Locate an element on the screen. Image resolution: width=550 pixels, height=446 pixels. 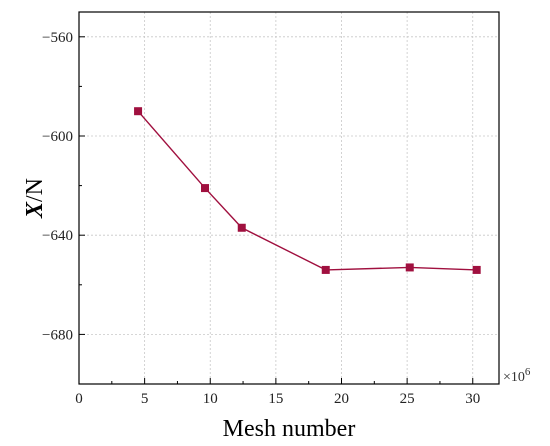
x-tick-label: 10 is located at coordinates (210, 399).